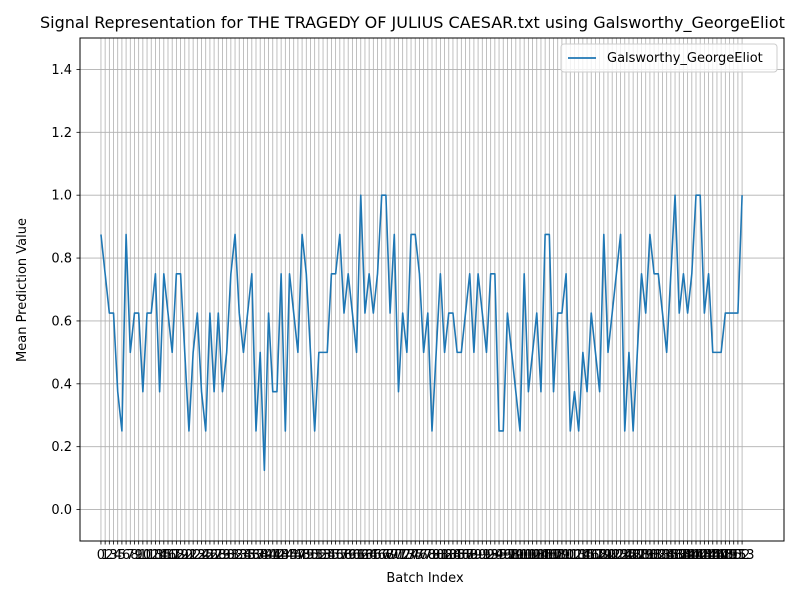 The height and width of the screenshot is (600, 800). I want to click on x-tick-label: 130, so click(645, 555).